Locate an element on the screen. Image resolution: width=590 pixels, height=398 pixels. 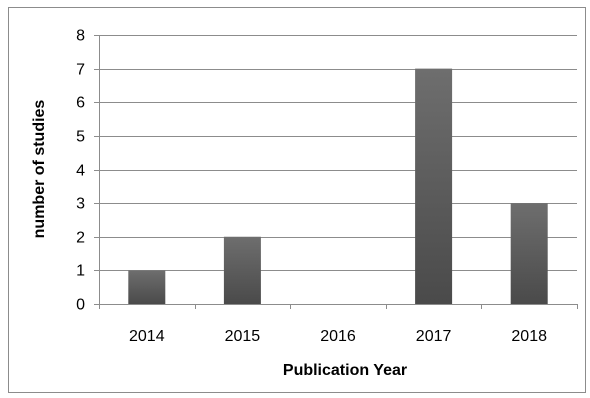
y-tick-label: 3 is located at coordinates (80, 204).